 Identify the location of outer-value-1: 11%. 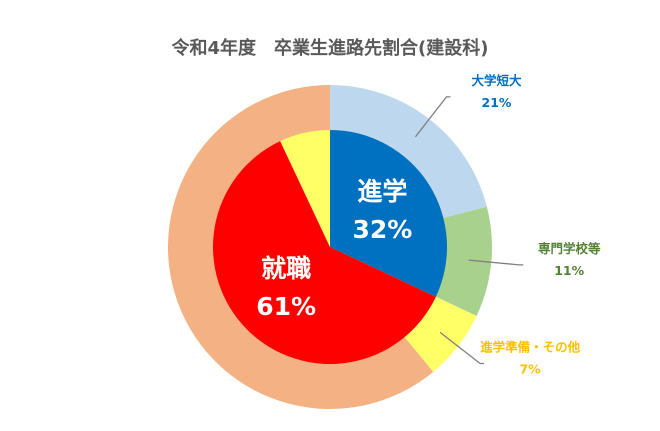
(569, 270).